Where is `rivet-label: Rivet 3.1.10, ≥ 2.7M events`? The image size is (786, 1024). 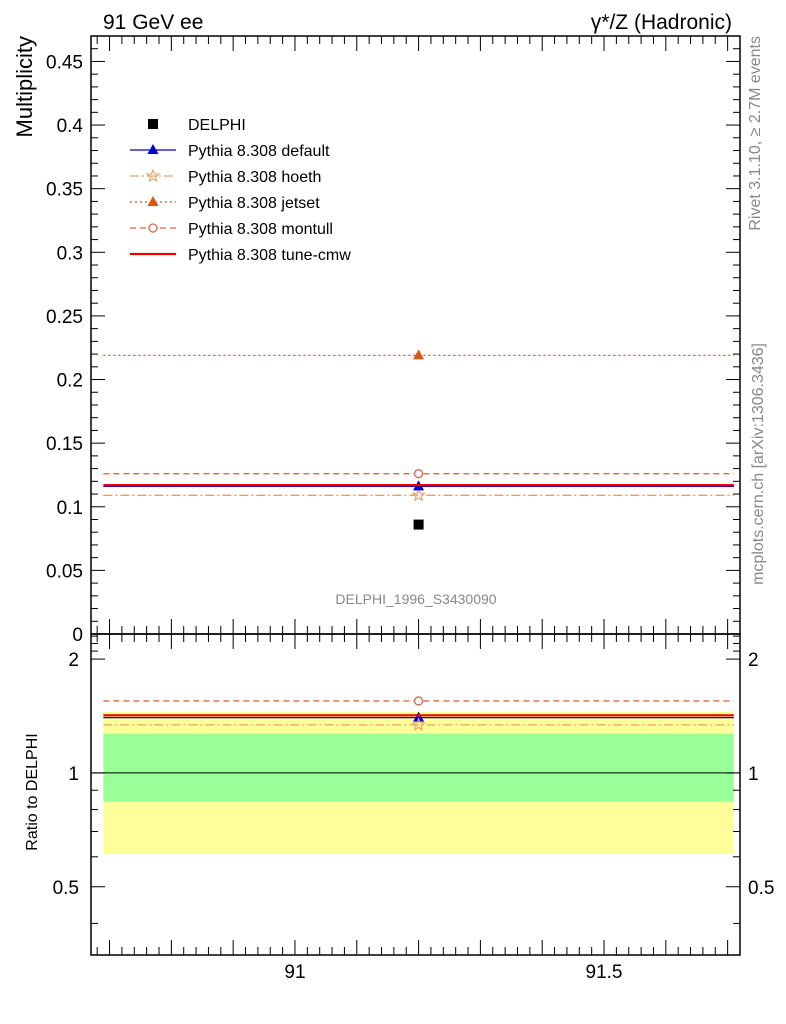
rivet-label: Rivet 3.1.10, ≥ 2.7M events is located at coordinates (755, 133).